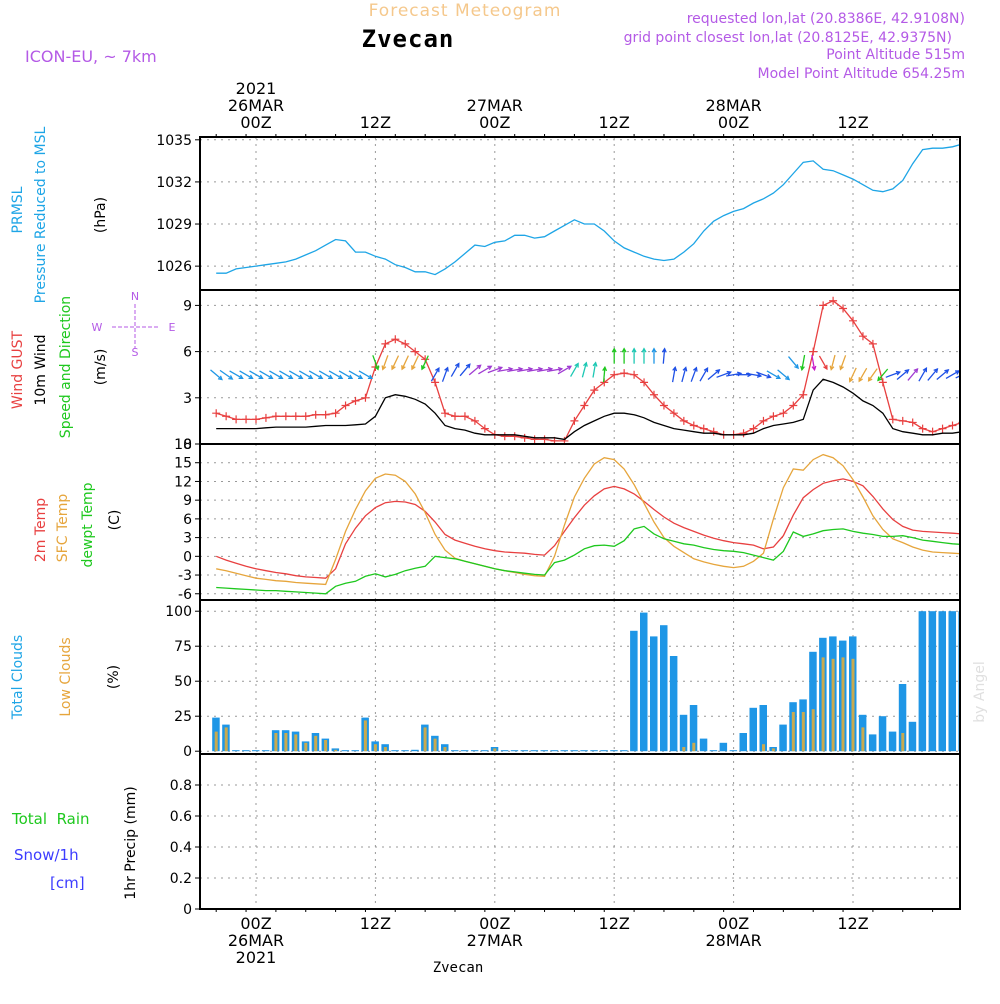 The height and width of the screenshot is (1004, 1000). Describe the element at coordinates (588, 519) in the screenshot. I see `series-line-sfc-temp` at that location.